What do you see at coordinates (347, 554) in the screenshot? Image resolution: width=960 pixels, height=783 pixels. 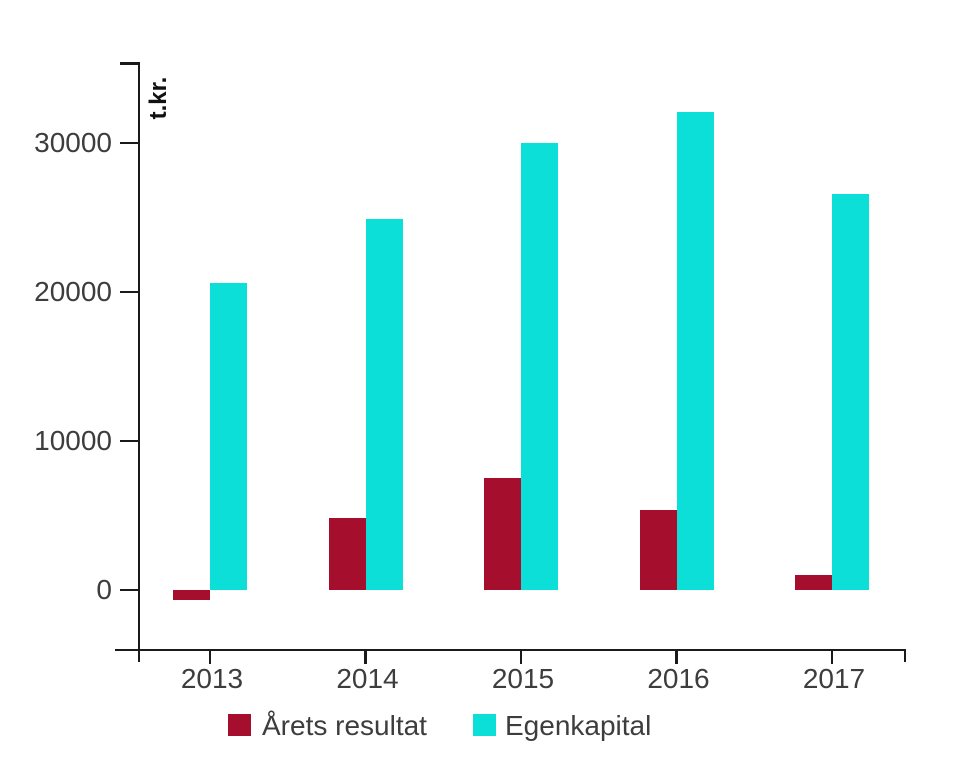 I see `bar-arets-resultat-2014` at bounding box center [347, 554].